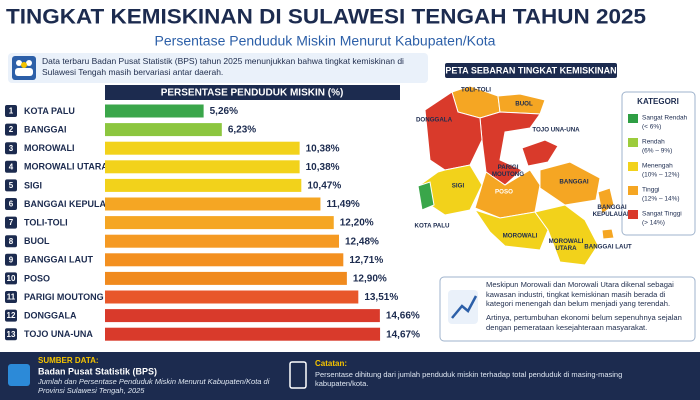 Image resolution: width=700 pixels, height=400 pixels. What do you see at coordinates (661, 199) in the screenshot?
I see `legend-range: (12% – 14%)` at bounding box center [661, 199].